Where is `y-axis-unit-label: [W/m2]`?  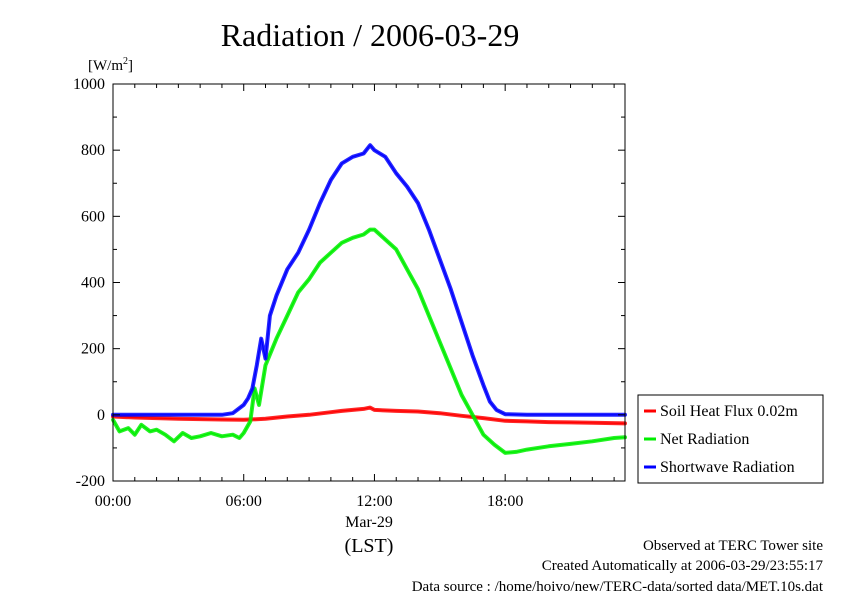
y-axis-unit-label: [W/m2] is located at coordinates (110, 65).